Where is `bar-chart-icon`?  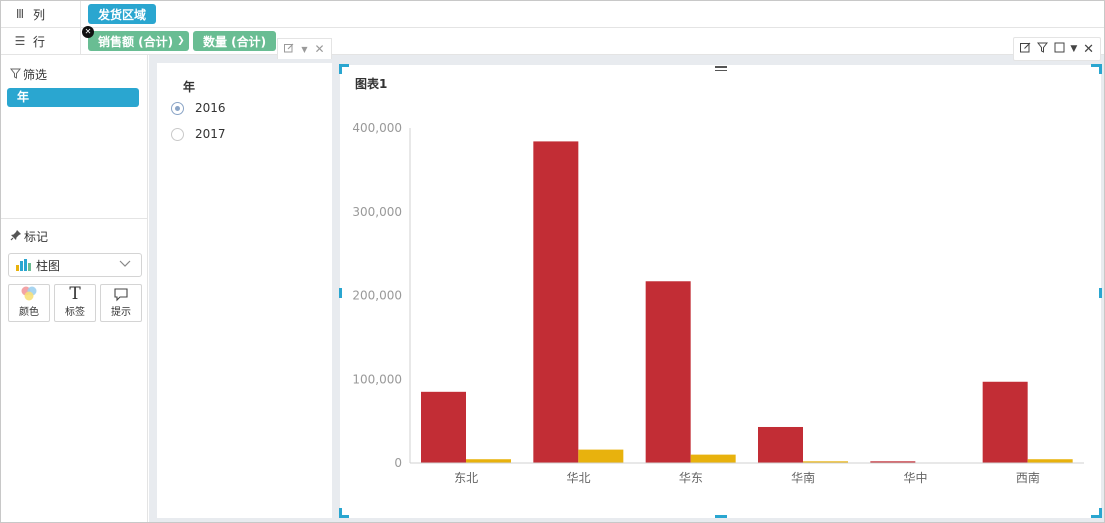
bar-chart-icon is located at coordinates (23, 265).